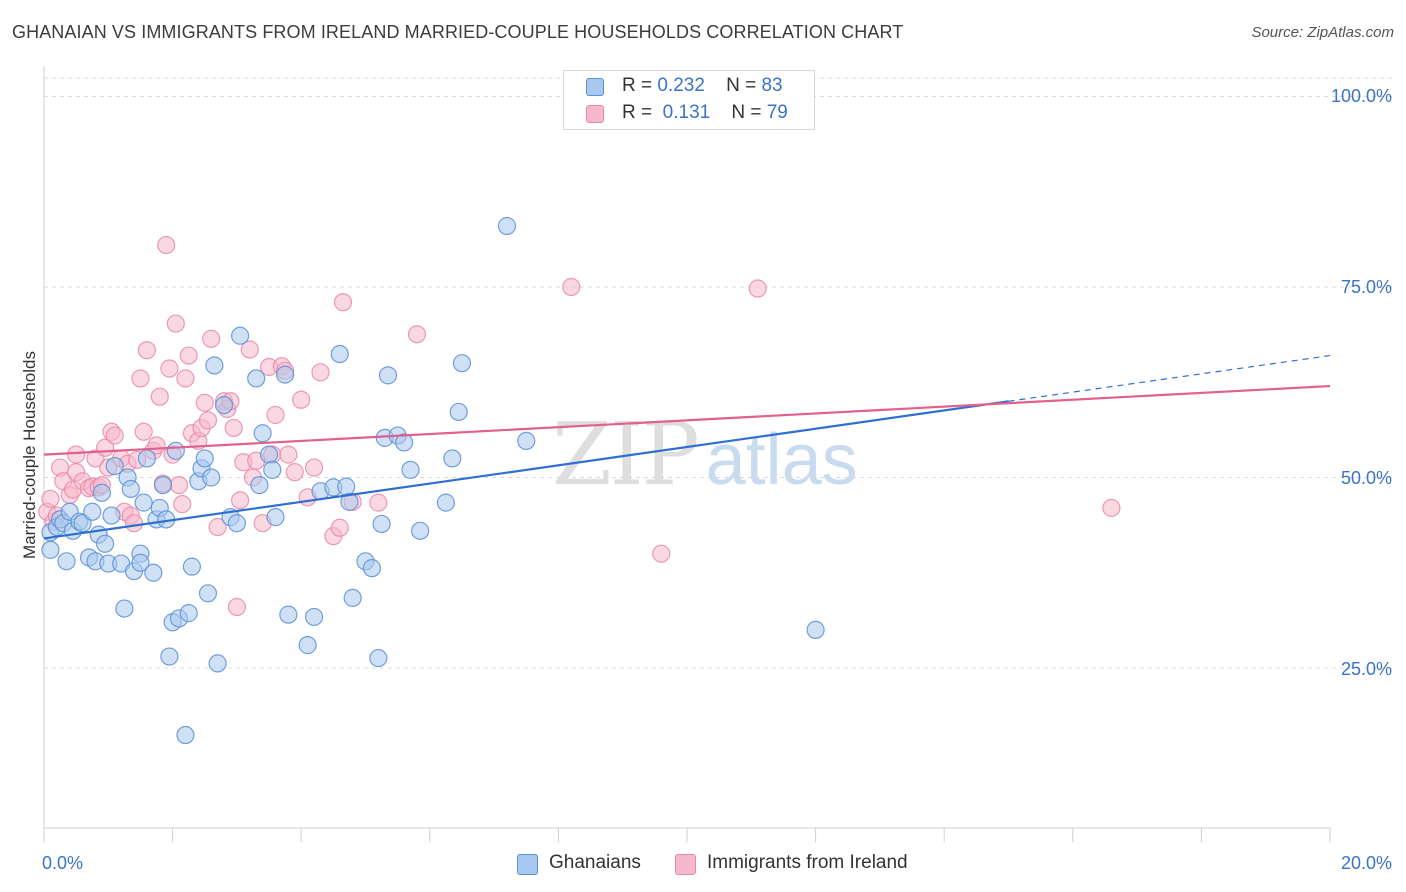 This screenshot has width=1406, height=892. Describe the element at coordinates (681, 85) in the screenshot. I see `r-value: 0.232` at that location.